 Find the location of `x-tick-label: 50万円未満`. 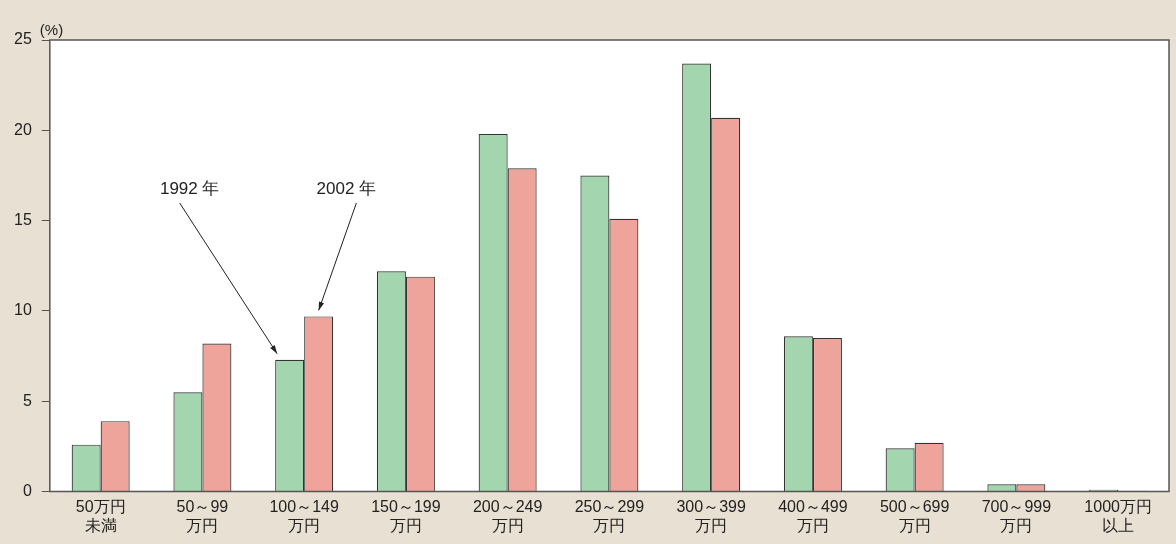

x-tick-label: 50万円未満 is located at coordinates (100, 515).